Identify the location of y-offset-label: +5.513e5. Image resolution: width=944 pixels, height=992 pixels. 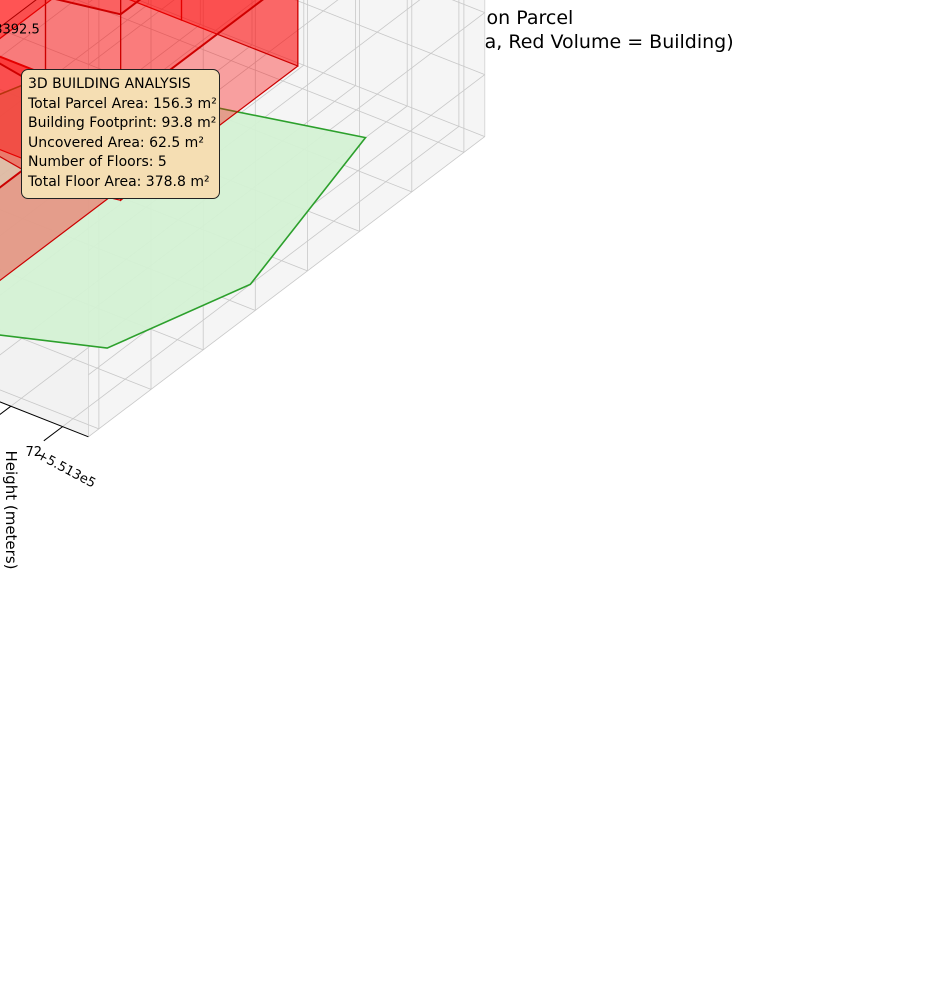
(66, 469).